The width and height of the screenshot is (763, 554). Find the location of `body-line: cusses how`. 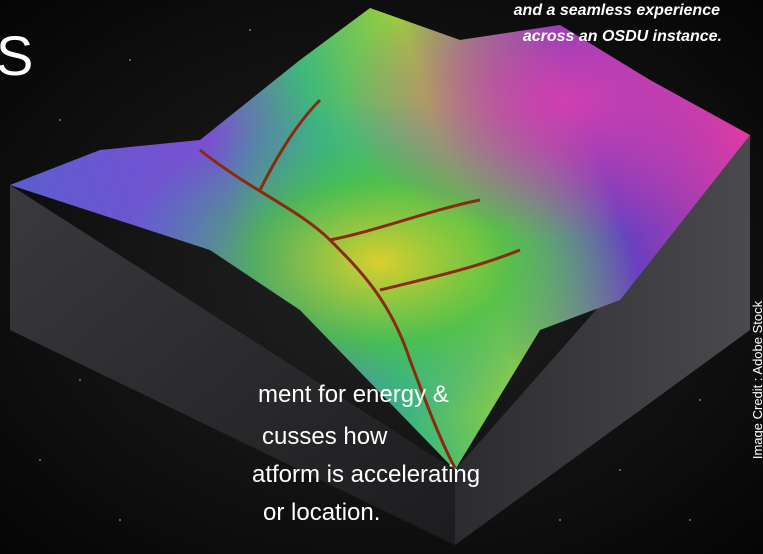

body-line: cusses how is located at coordinates (325, 436).